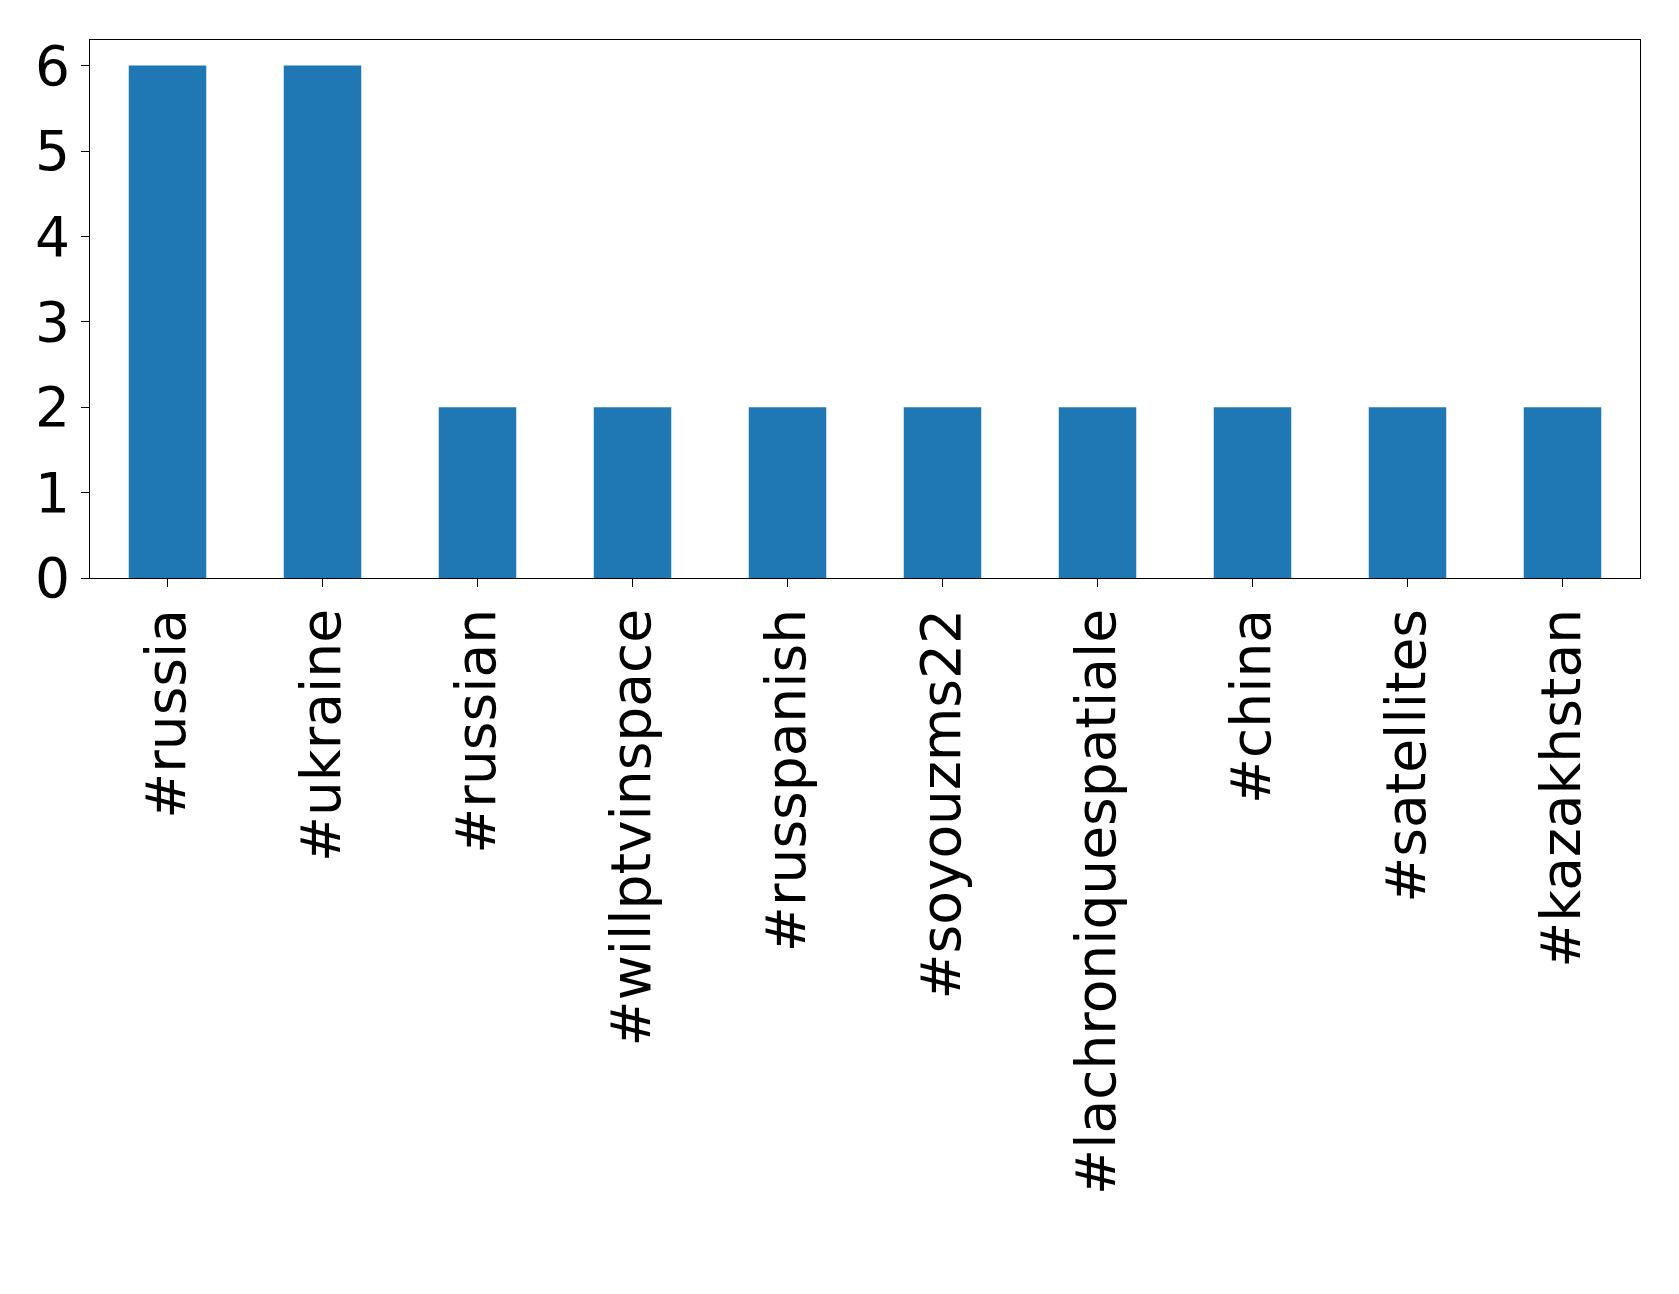 The height and width of the screenshot is (1294, 1679). Describe the element at coordinates (321, 736) in the screenshot. I see `x-tick-label: #ukraine` at that location.